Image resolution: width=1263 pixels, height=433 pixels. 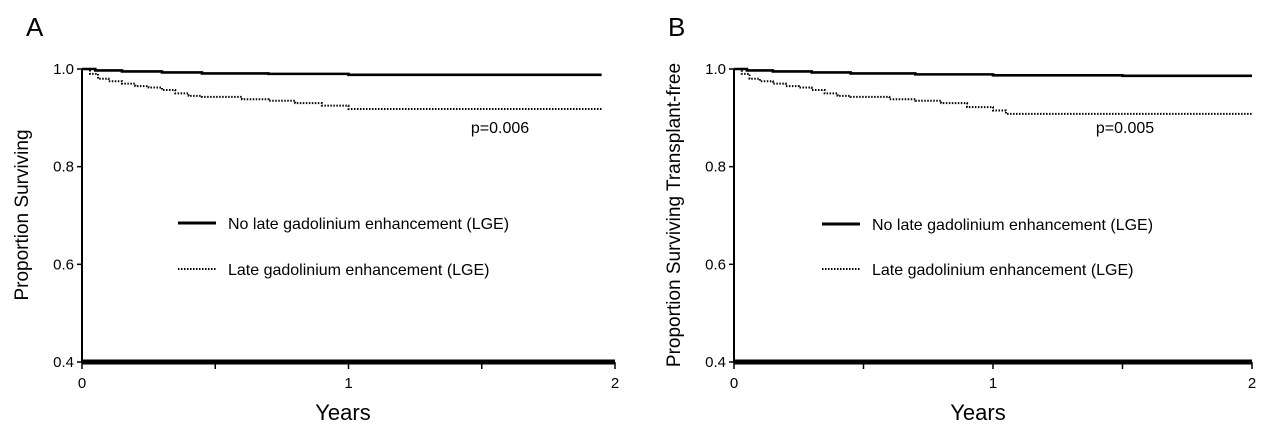 What do you see at coordinates (35, 27) in the screenshot?
I see `panel-letter: A` at bounding box center [35, 27].